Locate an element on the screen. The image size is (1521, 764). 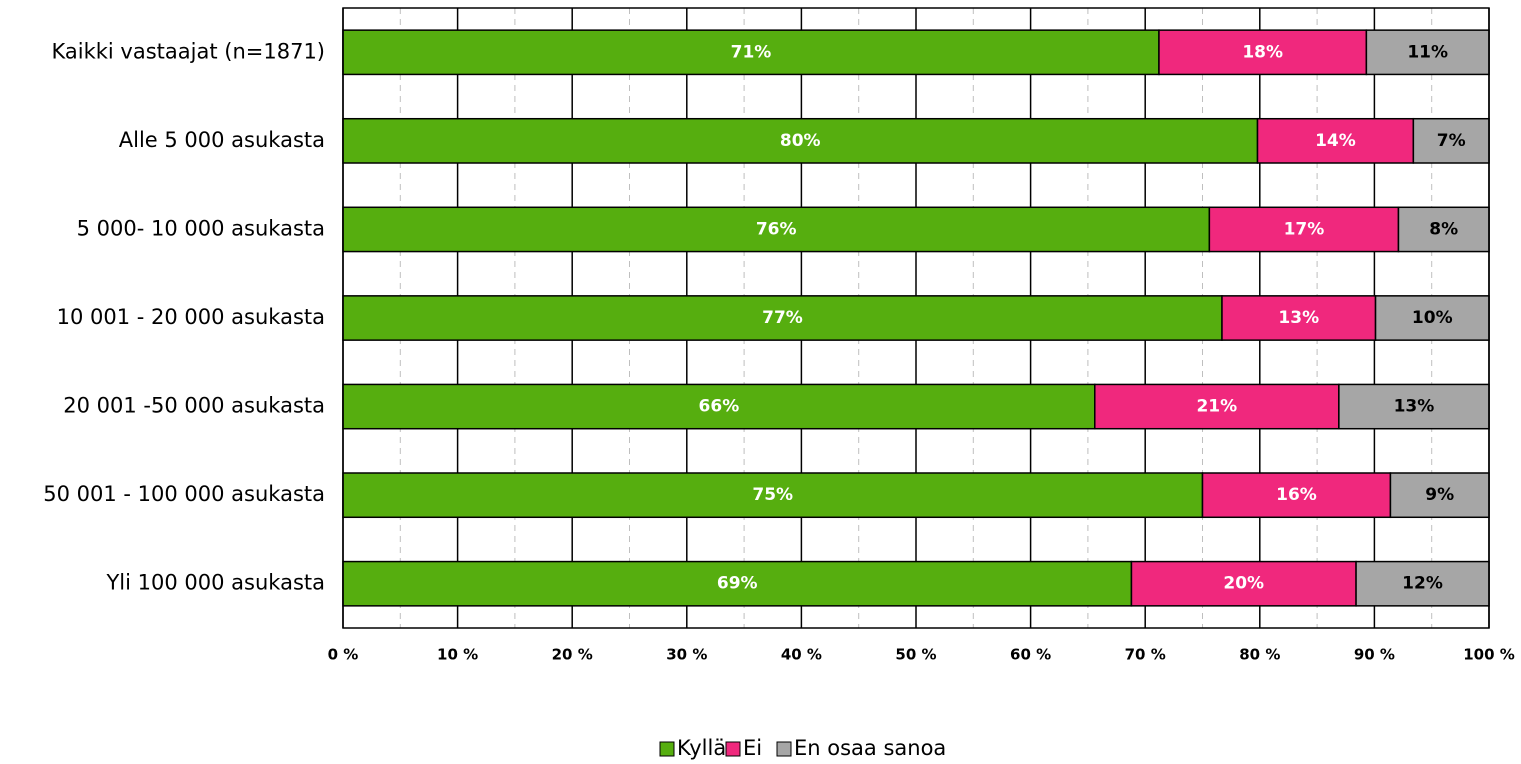
data-label: 7% is located at coordinates (1451, 141).